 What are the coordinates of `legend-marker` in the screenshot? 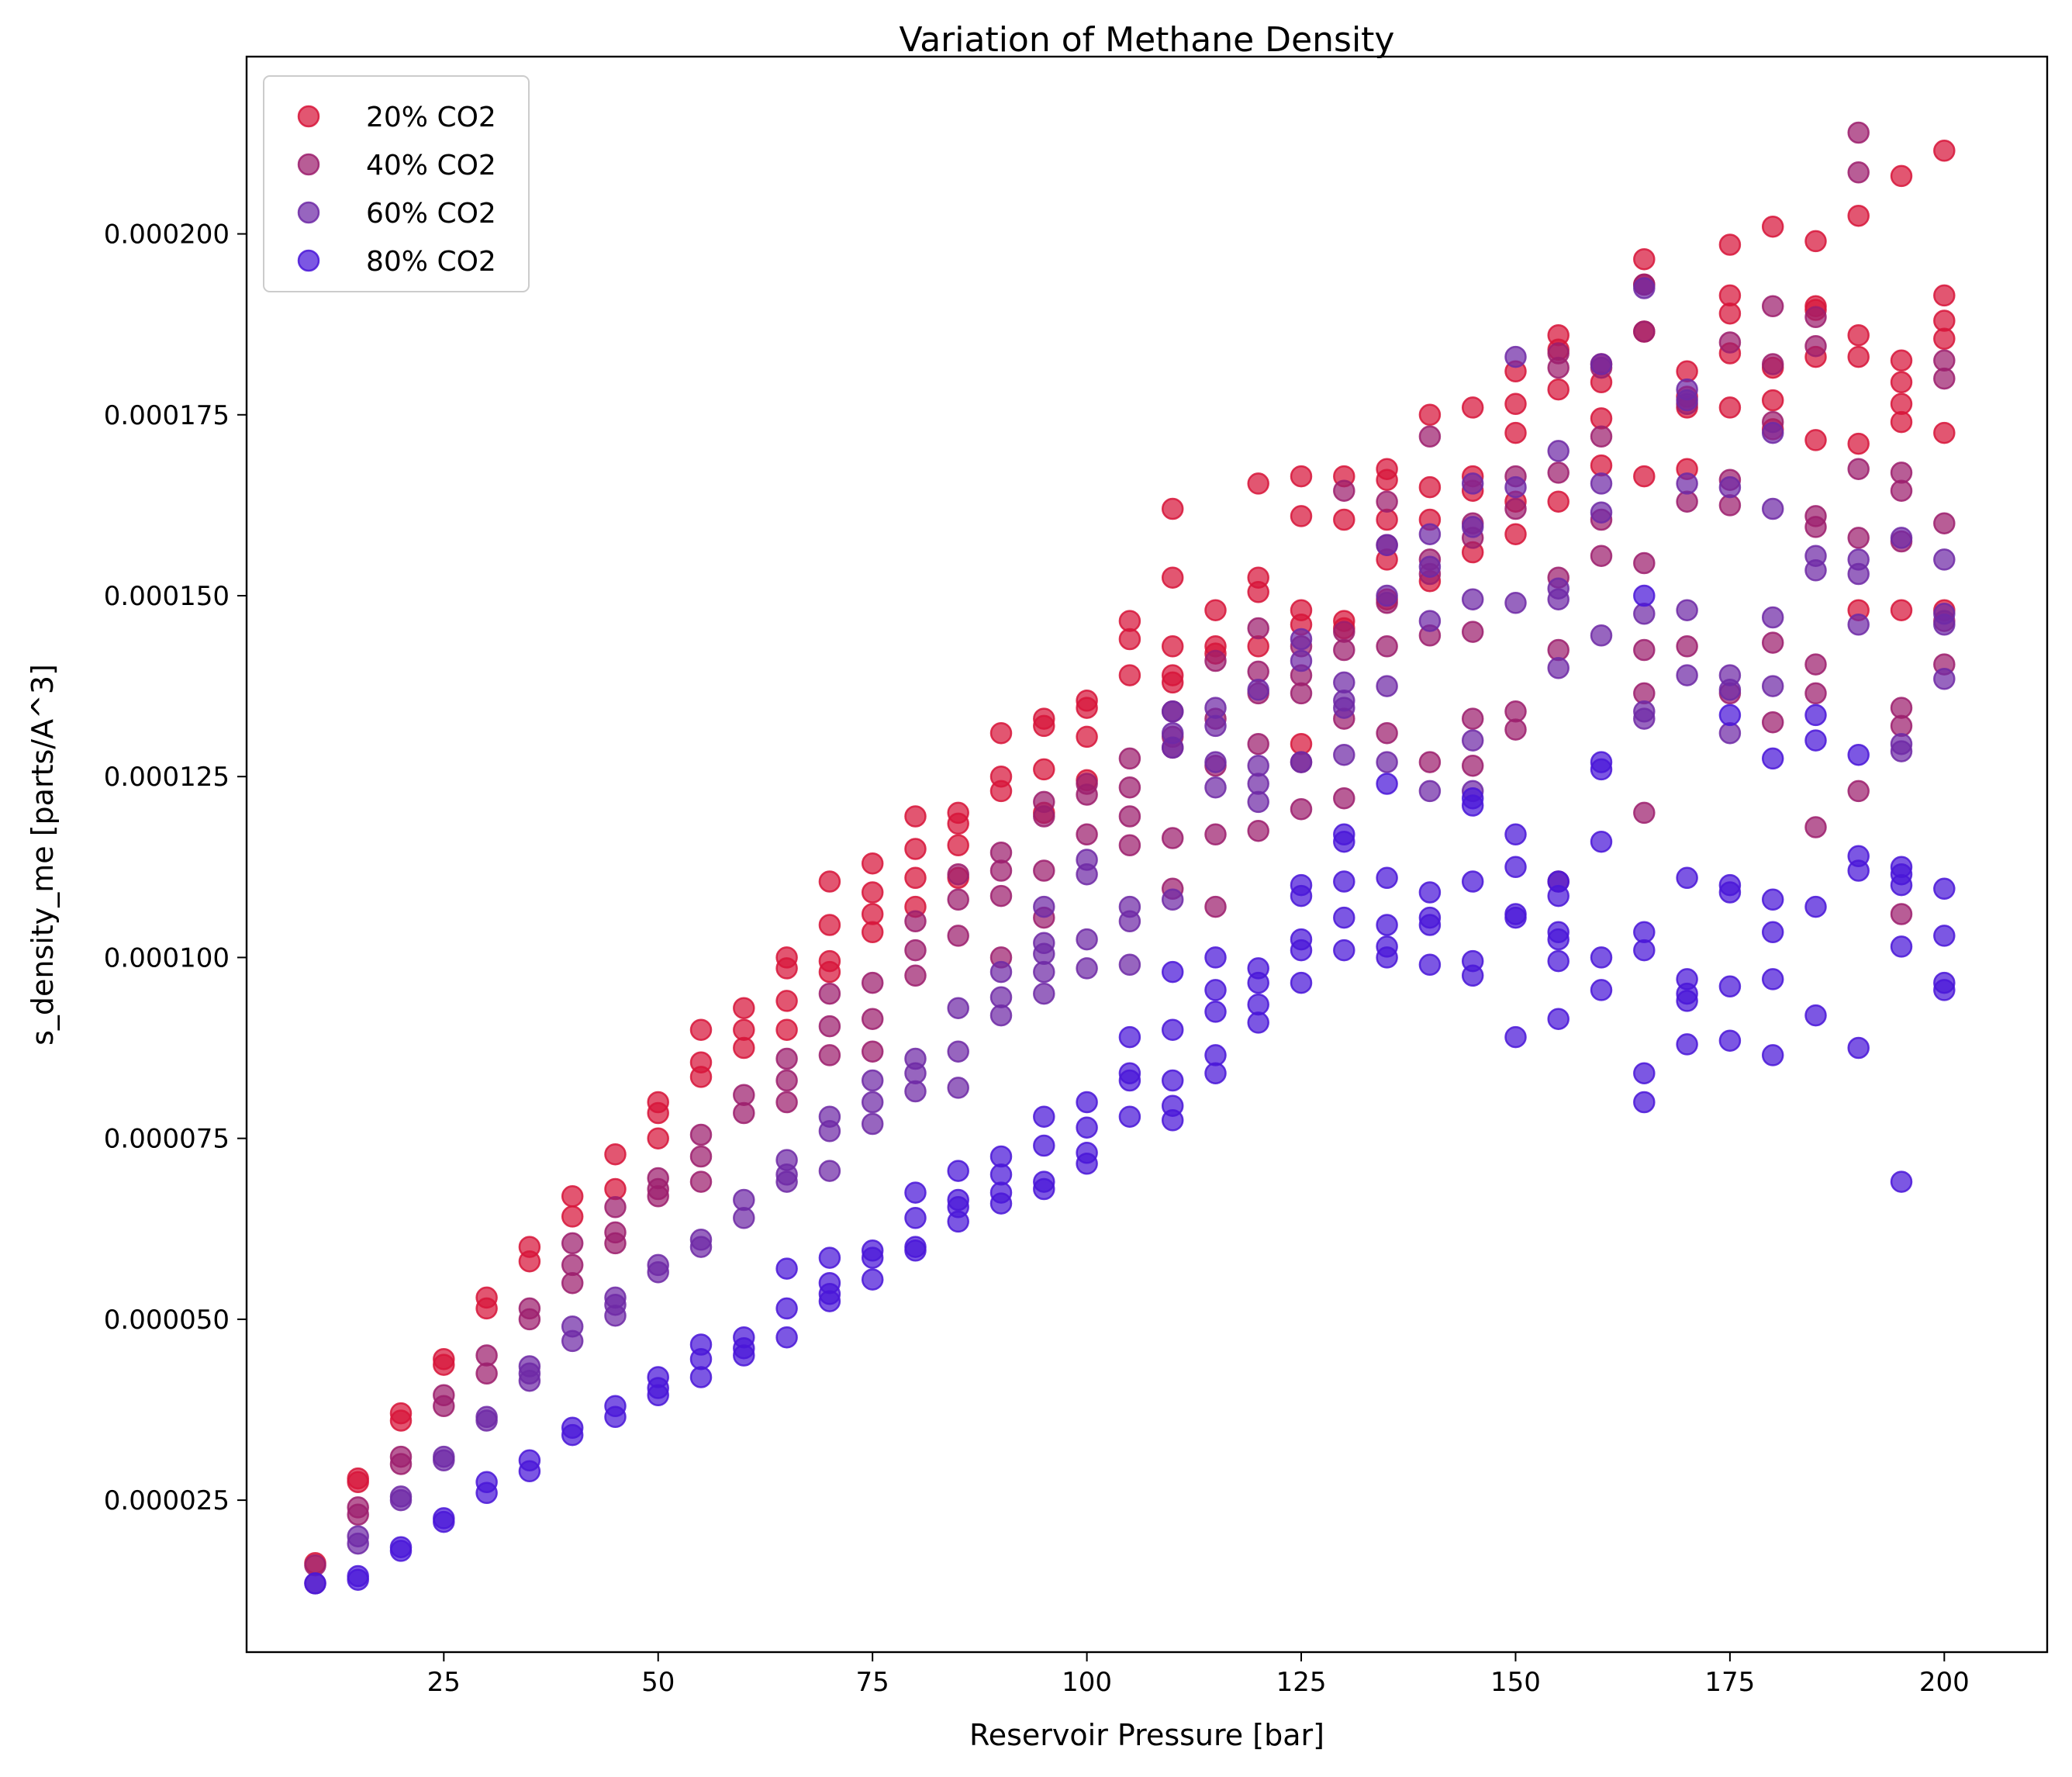 It's located at (308, 213).